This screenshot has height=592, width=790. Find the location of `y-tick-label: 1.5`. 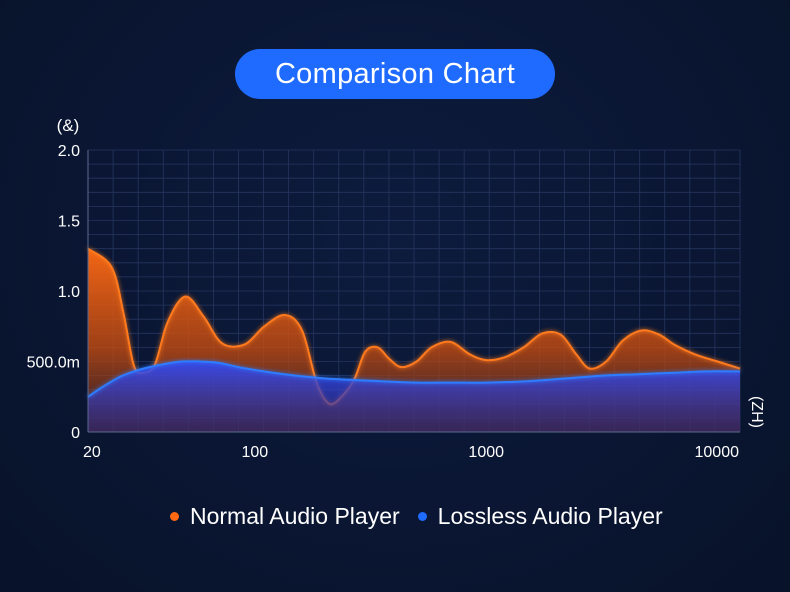

y-tick-label: 1.5 is located at coordinates (69, 222).